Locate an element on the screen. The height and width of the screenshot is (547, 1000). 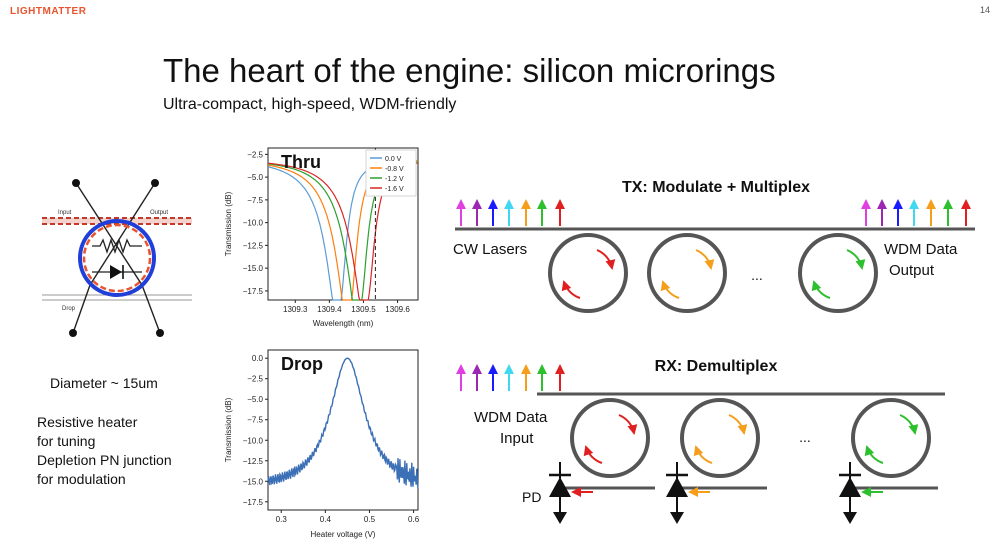
heater-note: Resistive heater is located at coordinates (87, 422).